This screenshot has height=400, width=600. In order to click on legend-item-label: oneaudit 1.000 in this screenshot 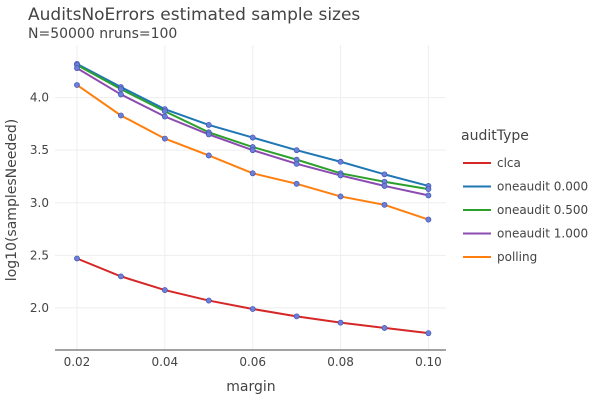, I will do `click(542, 234)`.